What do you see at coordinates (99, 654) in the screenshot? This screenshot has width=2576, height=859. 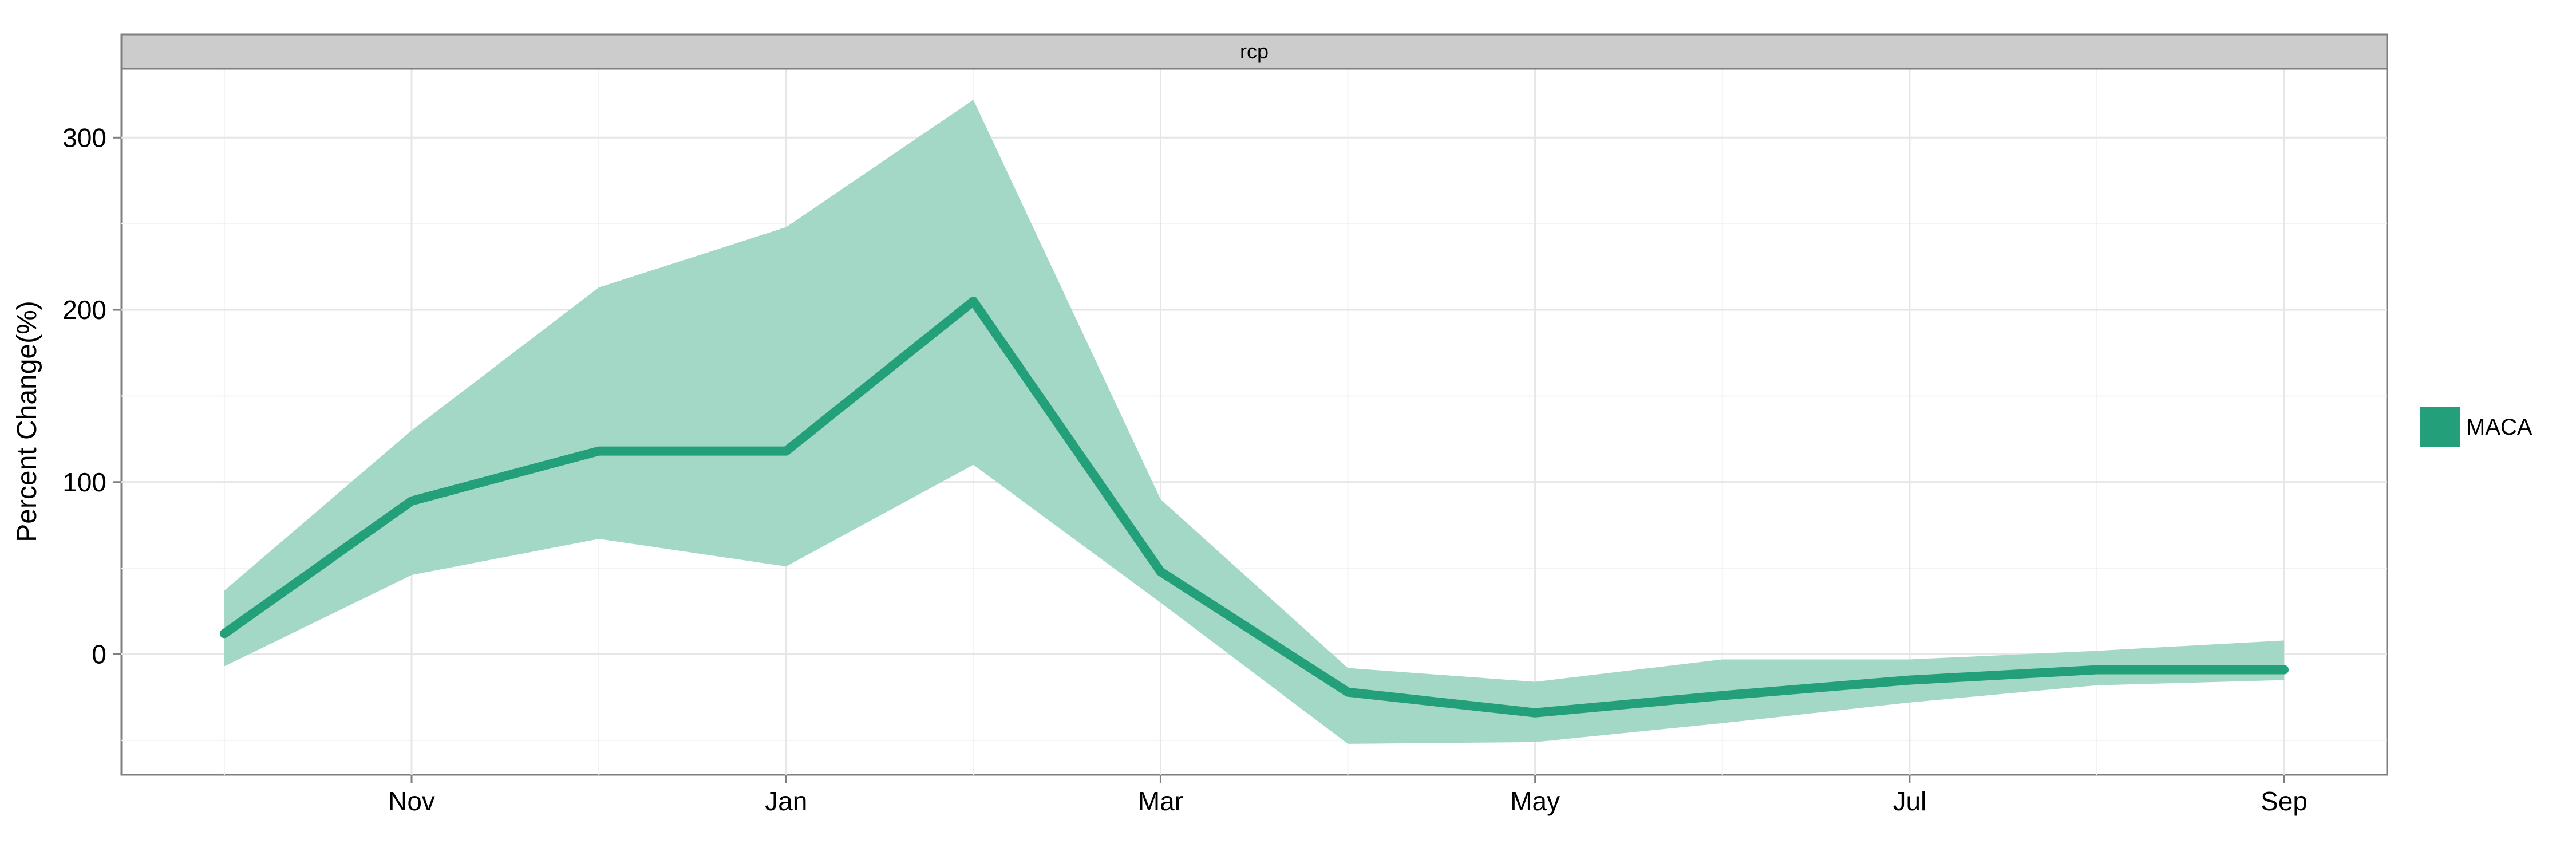 I see `y-tick-label: 0` at bounding box center [99, 654].